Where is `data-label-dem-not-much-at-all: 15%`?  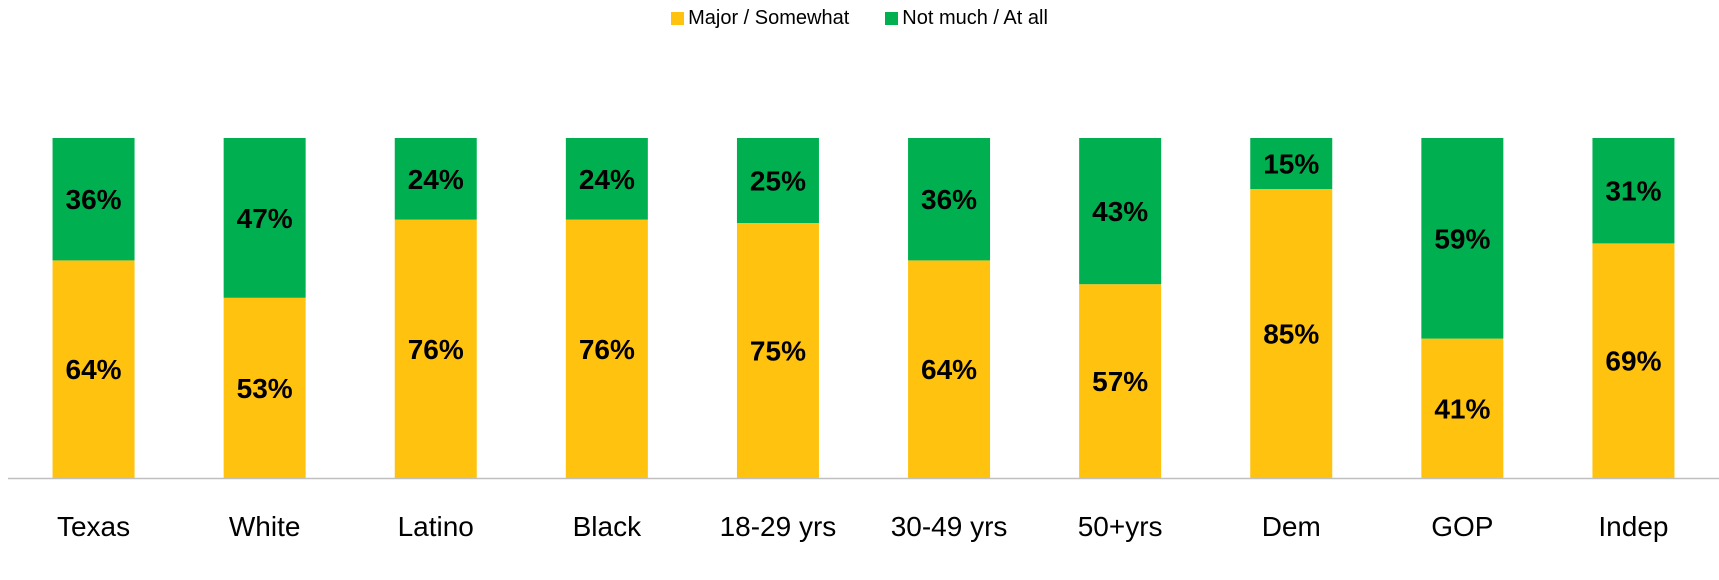 data-label-dem-not-much-at-all: 15% is located at coordinates (1291, 164).